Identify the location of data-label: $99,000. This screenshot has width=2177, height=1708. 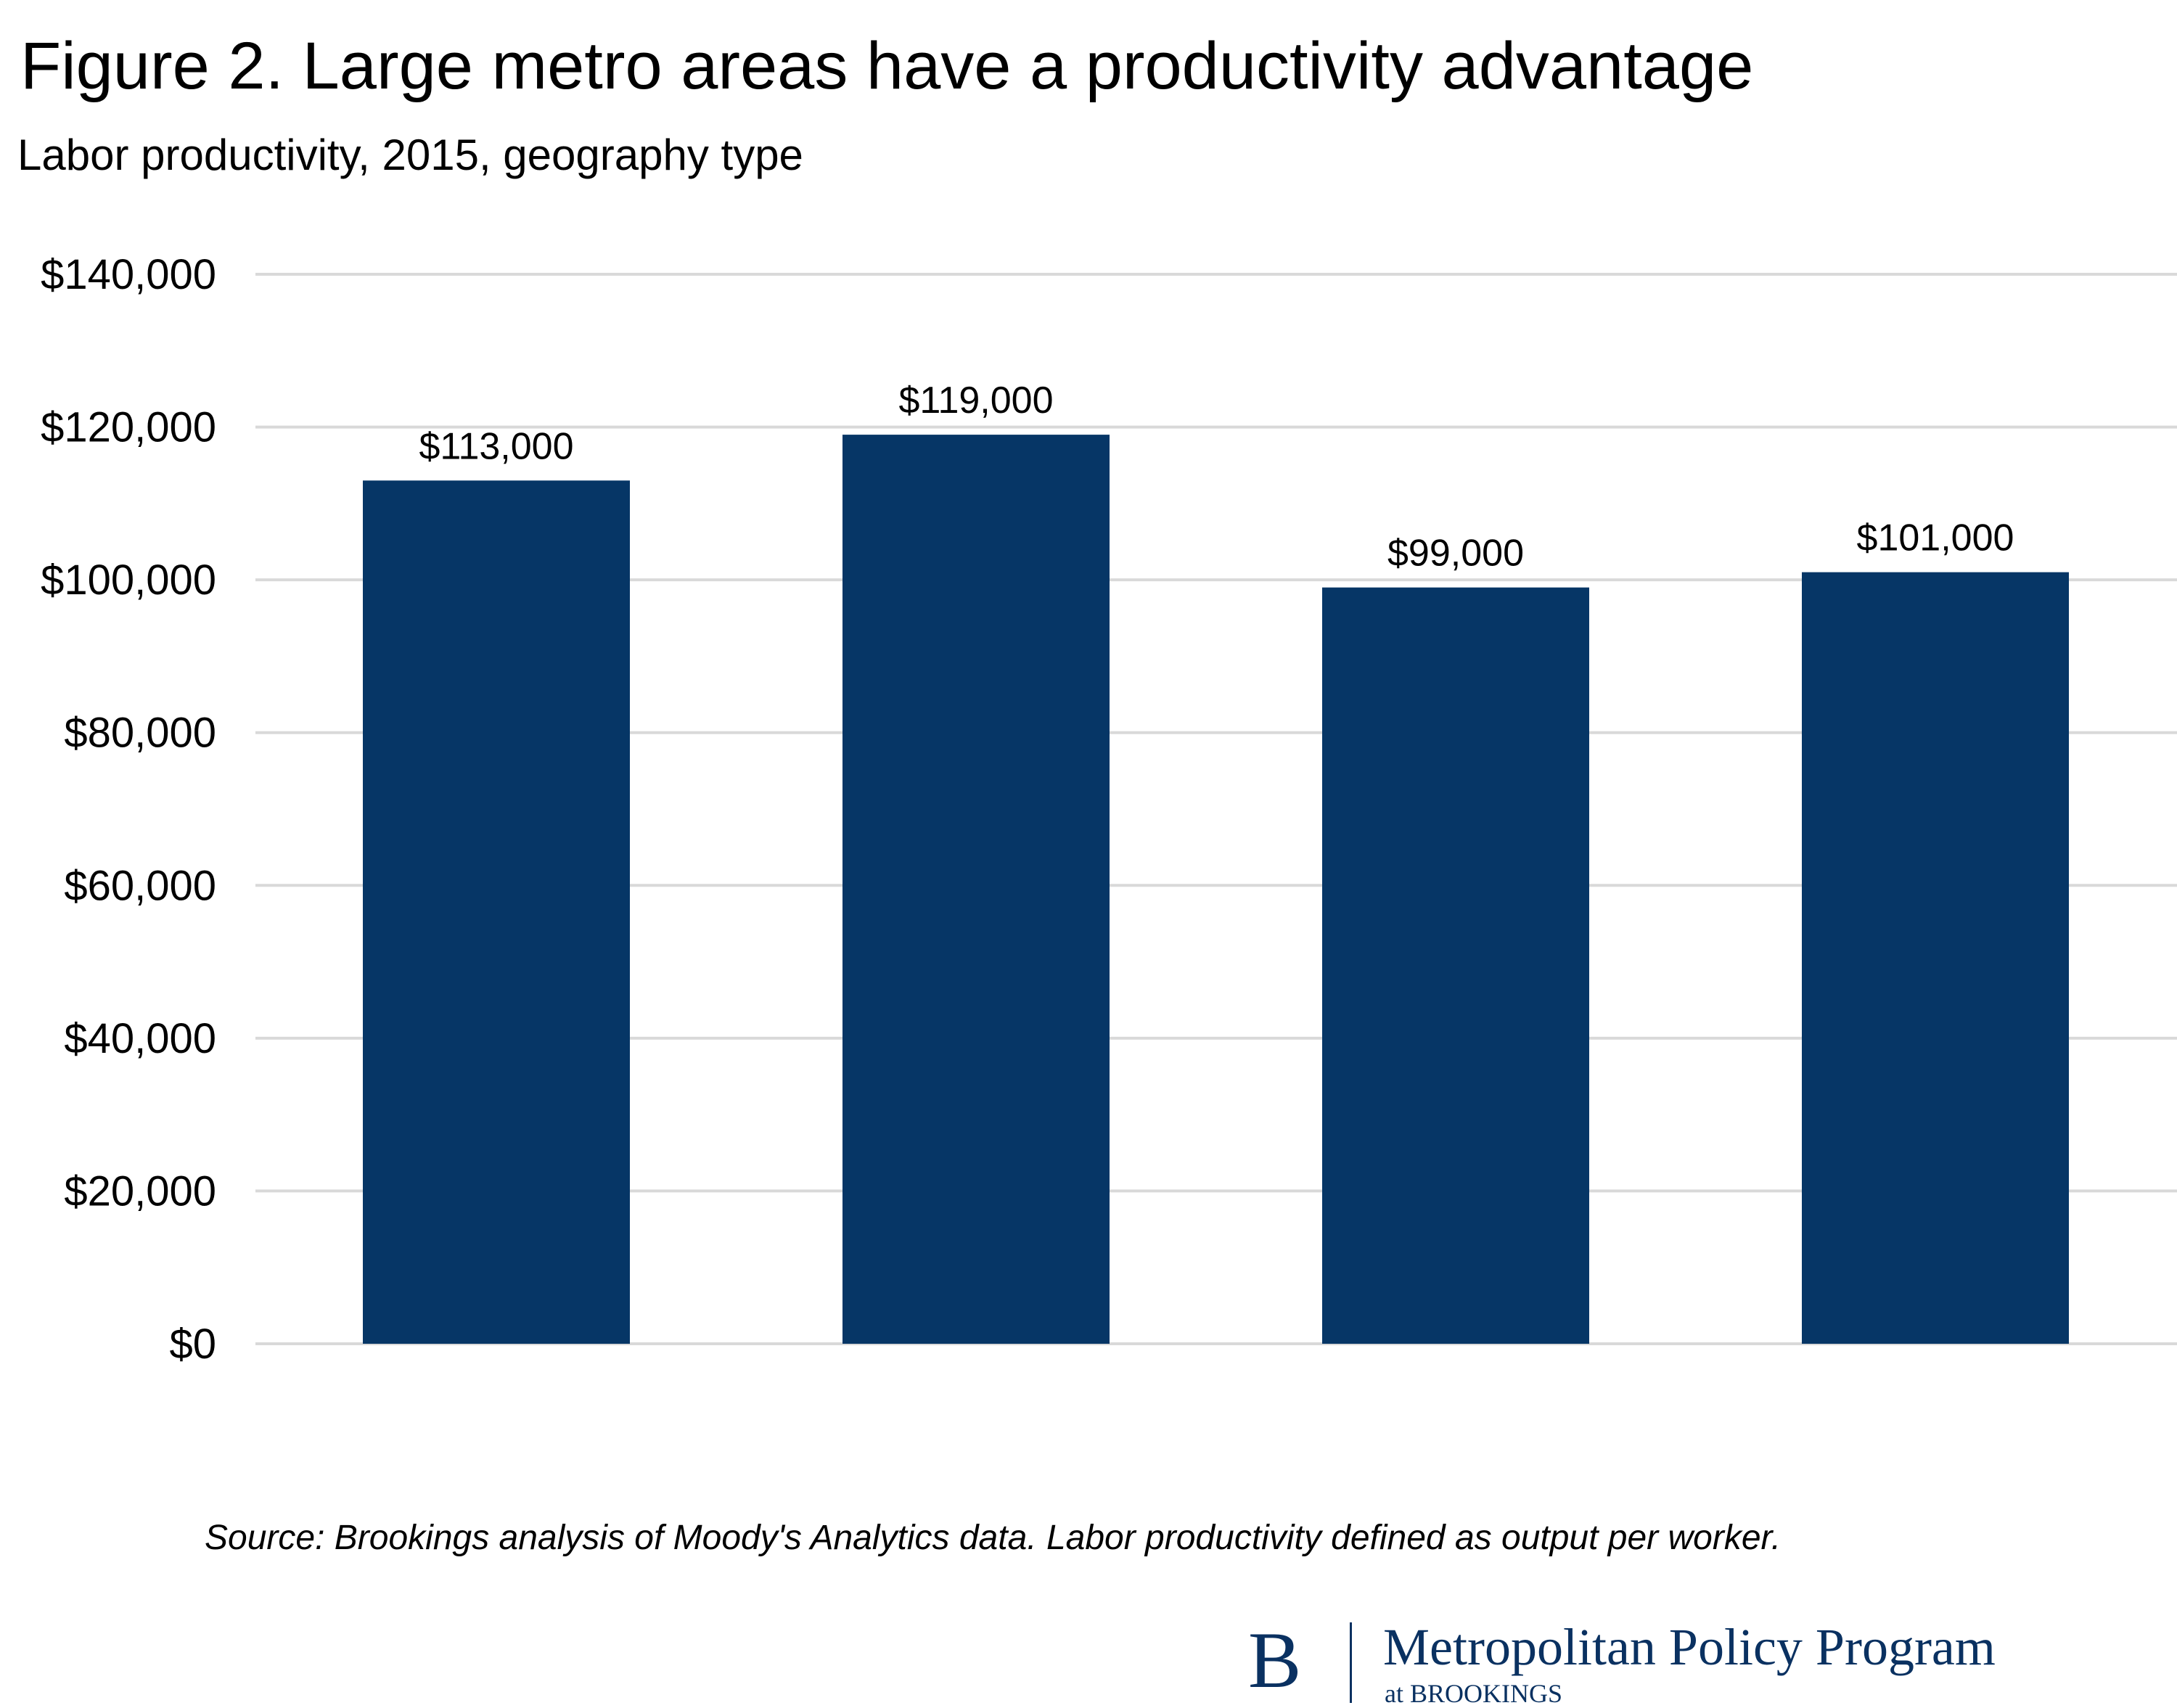
(1455, 554).